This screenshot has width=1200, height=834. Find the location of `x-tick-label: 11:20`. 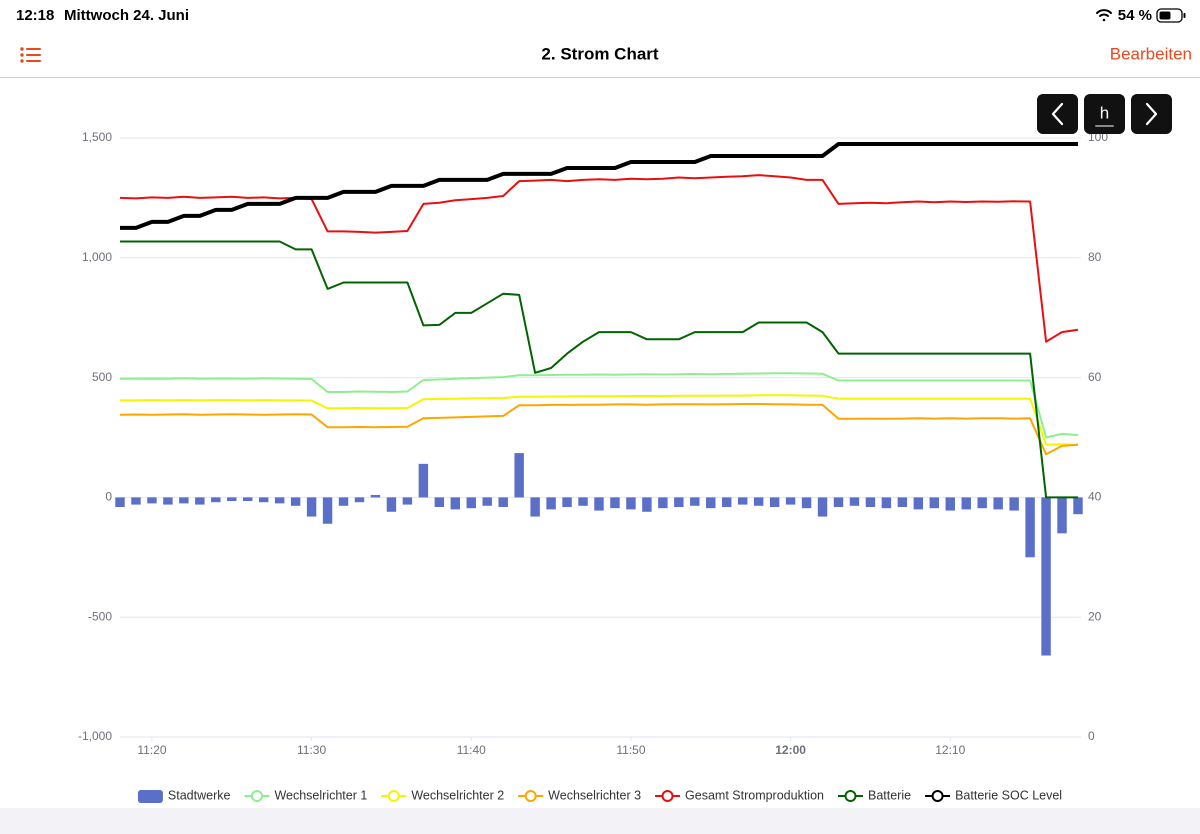

x-tick-label: 11:20 is located at coordinates (151, 750).